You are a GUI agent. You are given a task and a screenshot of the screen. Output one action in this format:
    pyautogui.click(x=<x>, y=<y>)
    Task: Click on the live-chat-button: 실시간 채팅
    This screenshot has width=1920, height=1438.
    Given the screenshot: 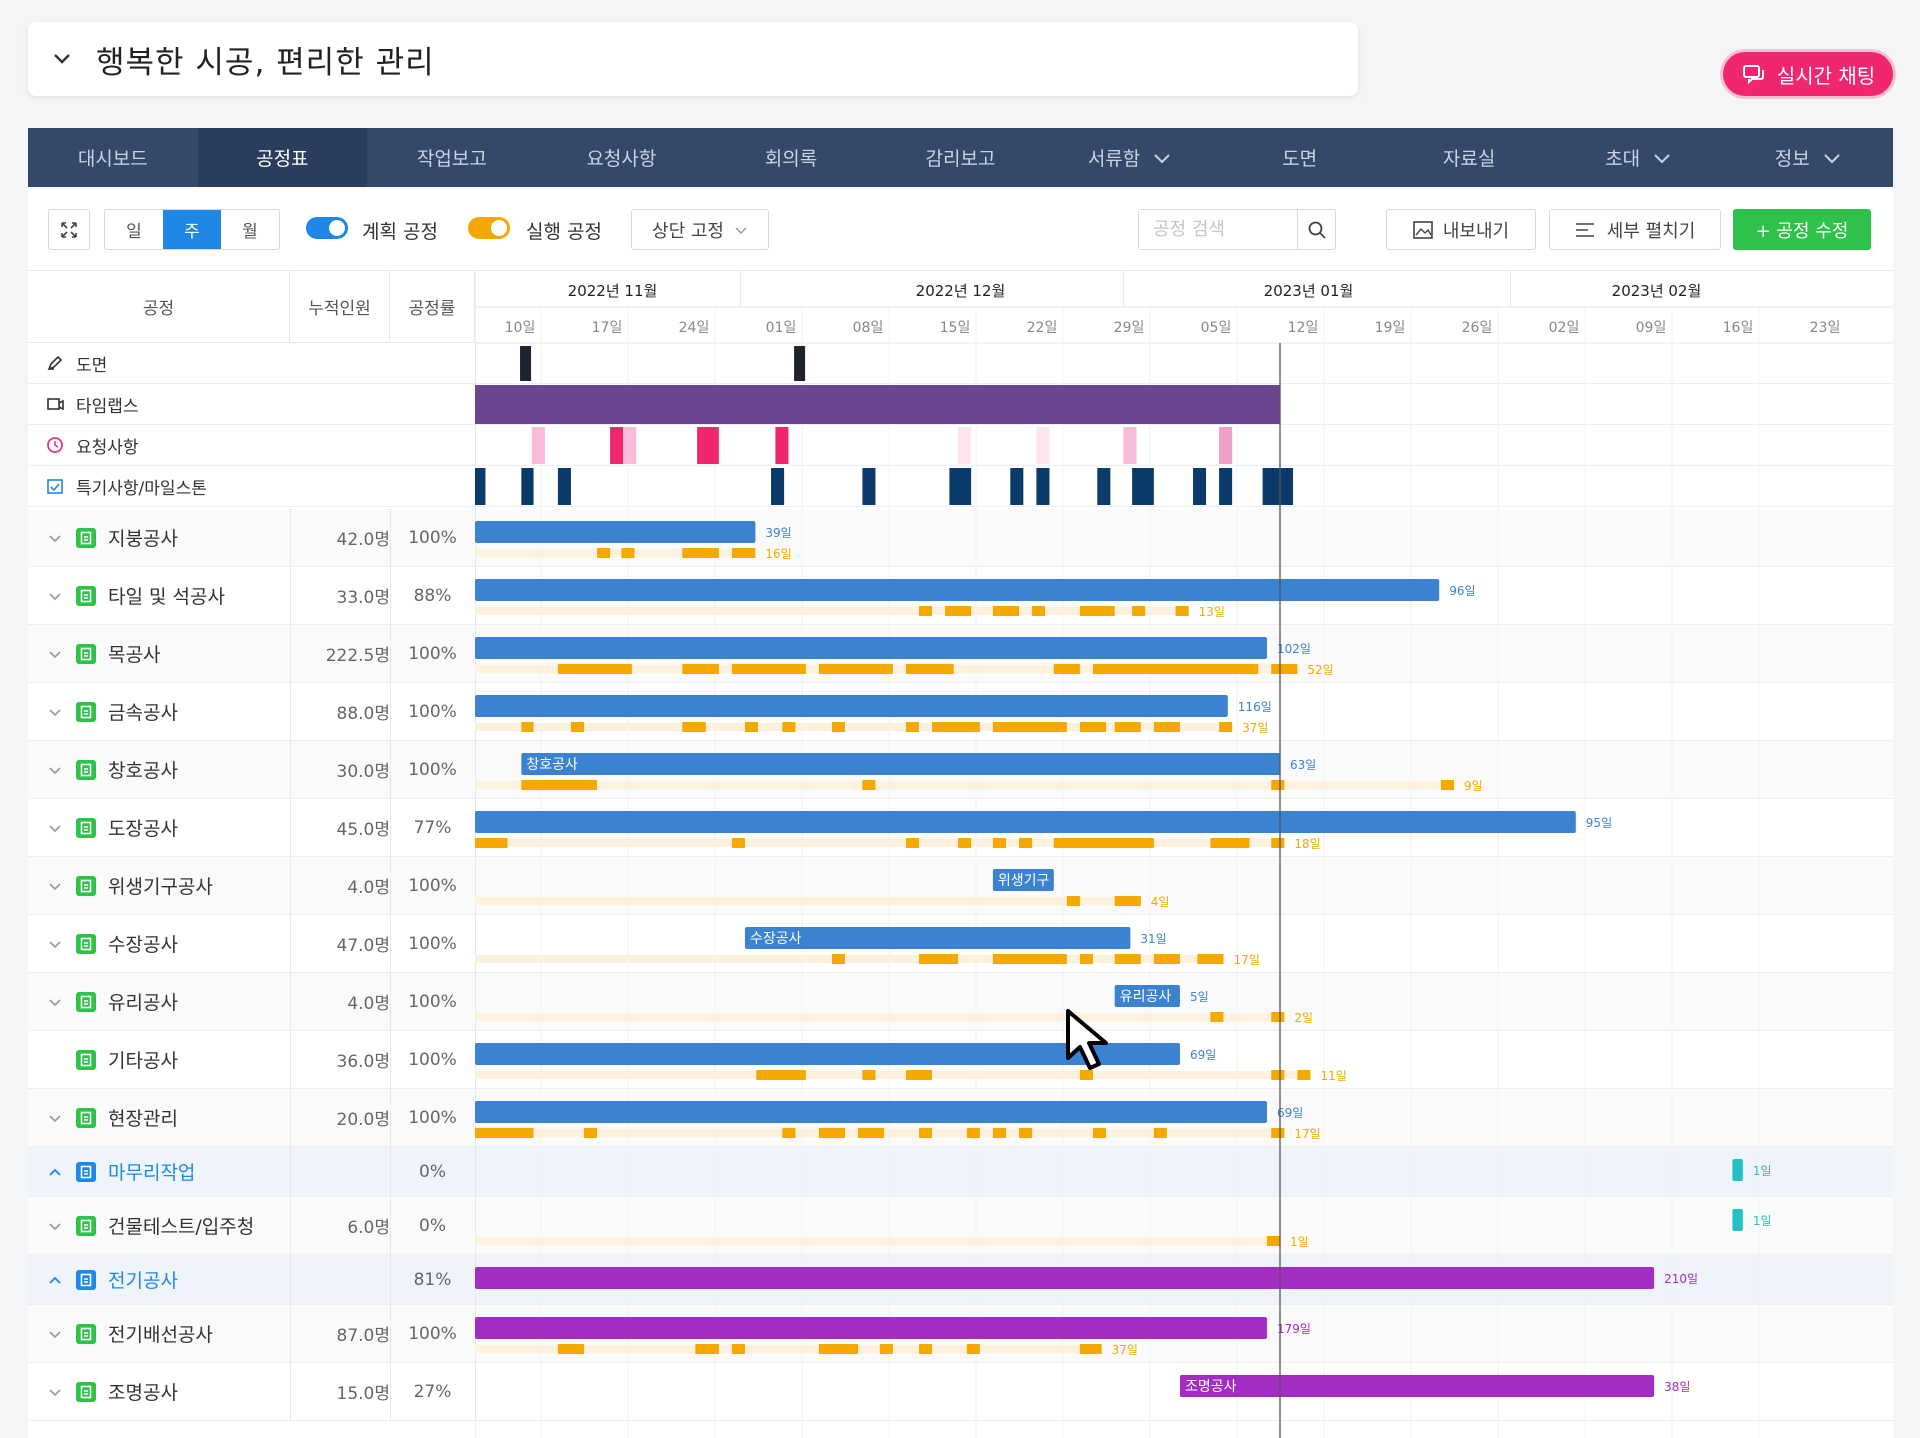 What is the action you would take?
    pyautogui.click(x=1808, y=74)
    